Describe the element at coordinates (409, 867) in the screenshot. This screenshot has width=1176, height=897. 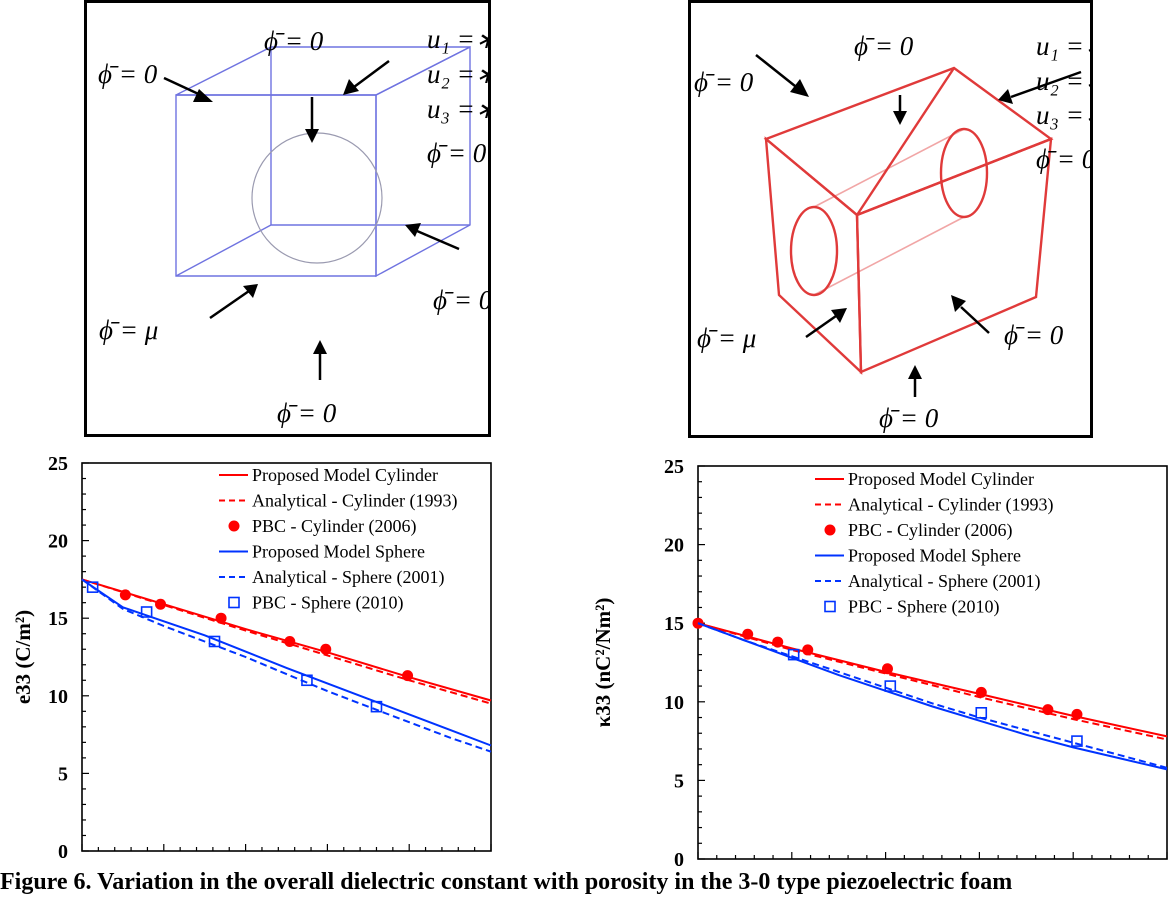
I see `x-tick-label: 0.4` at that location.